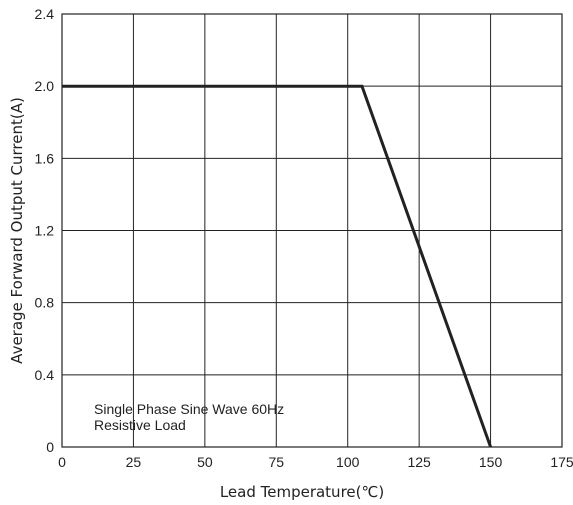 Image resolution: width=573 pixels, height=505 pixels. I want to click on x-tick-label: 75, so click(276, 462).